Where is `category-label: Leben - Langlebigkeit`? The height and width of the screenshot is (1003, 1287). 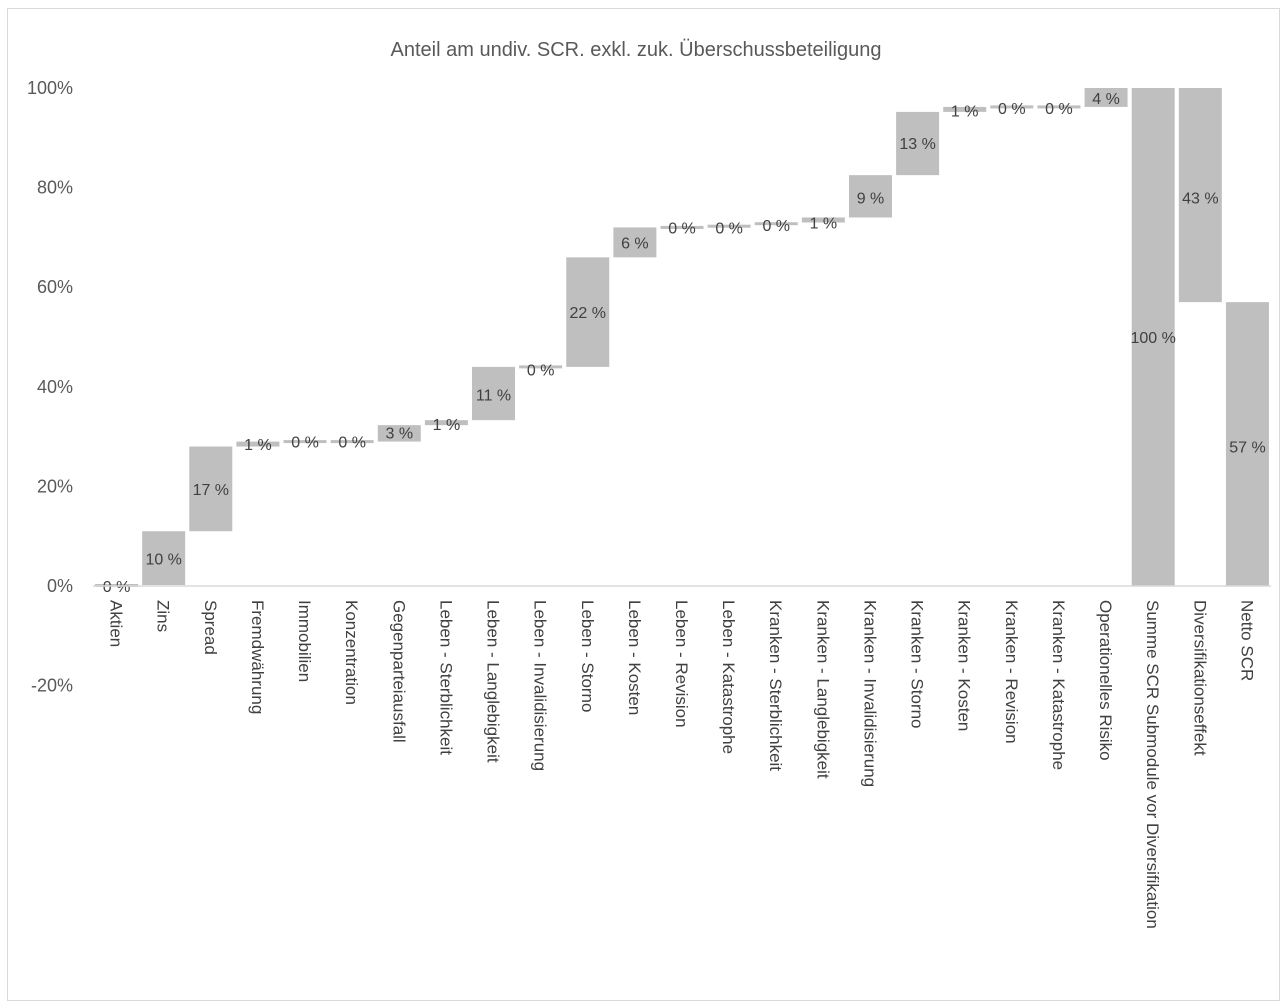 category-label: Leben - Langlebigkeit is located at coordinates (493, 681).